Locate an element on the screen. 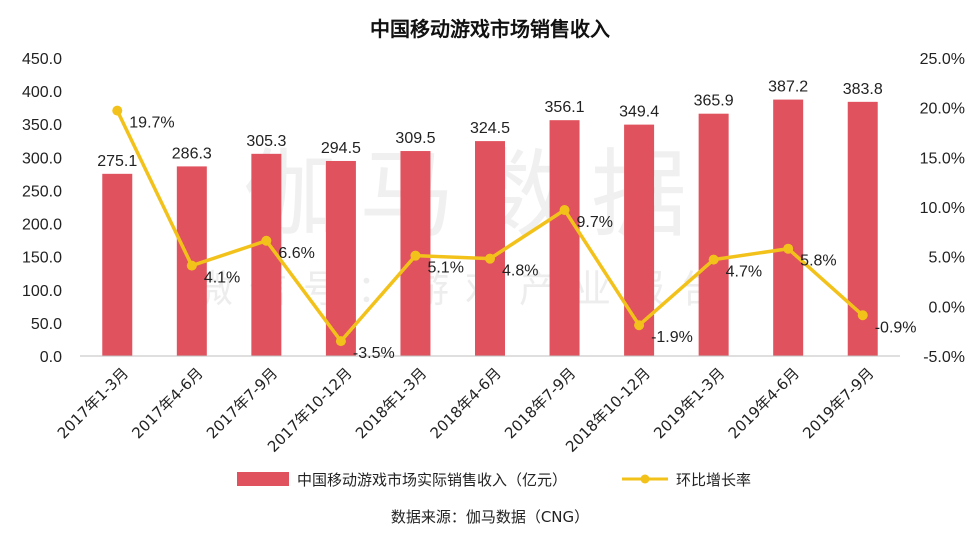 Image resolution: width=980 pixels, height=533 pixels. growth-value-label: 9.7% is located at coordinates (595, 222).